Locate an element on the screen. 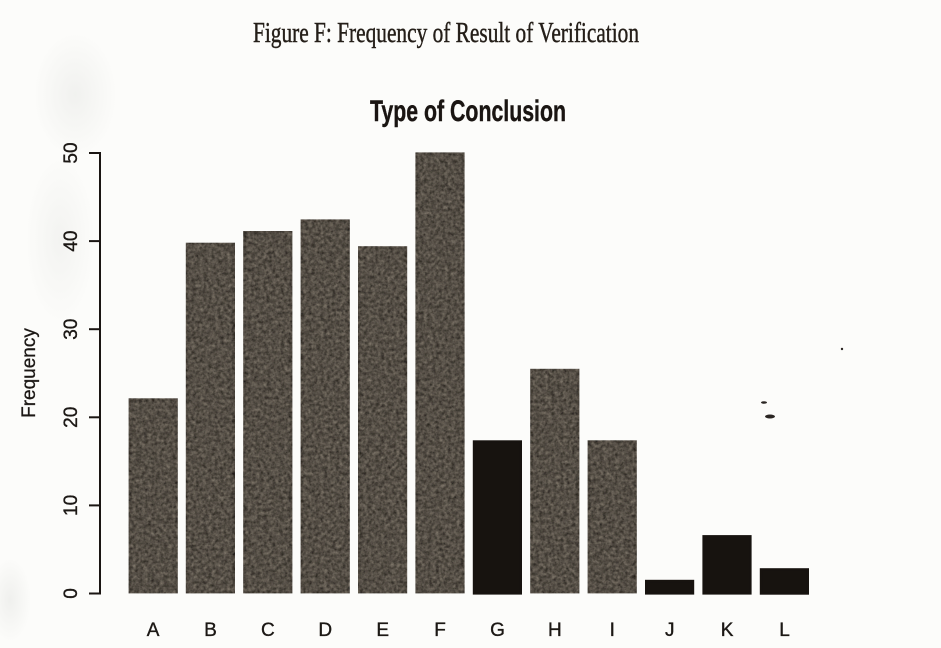 Image resolution: width=941 pixels, height=648 pixels. svg-text: 10 is located at coordinates (71, 505).